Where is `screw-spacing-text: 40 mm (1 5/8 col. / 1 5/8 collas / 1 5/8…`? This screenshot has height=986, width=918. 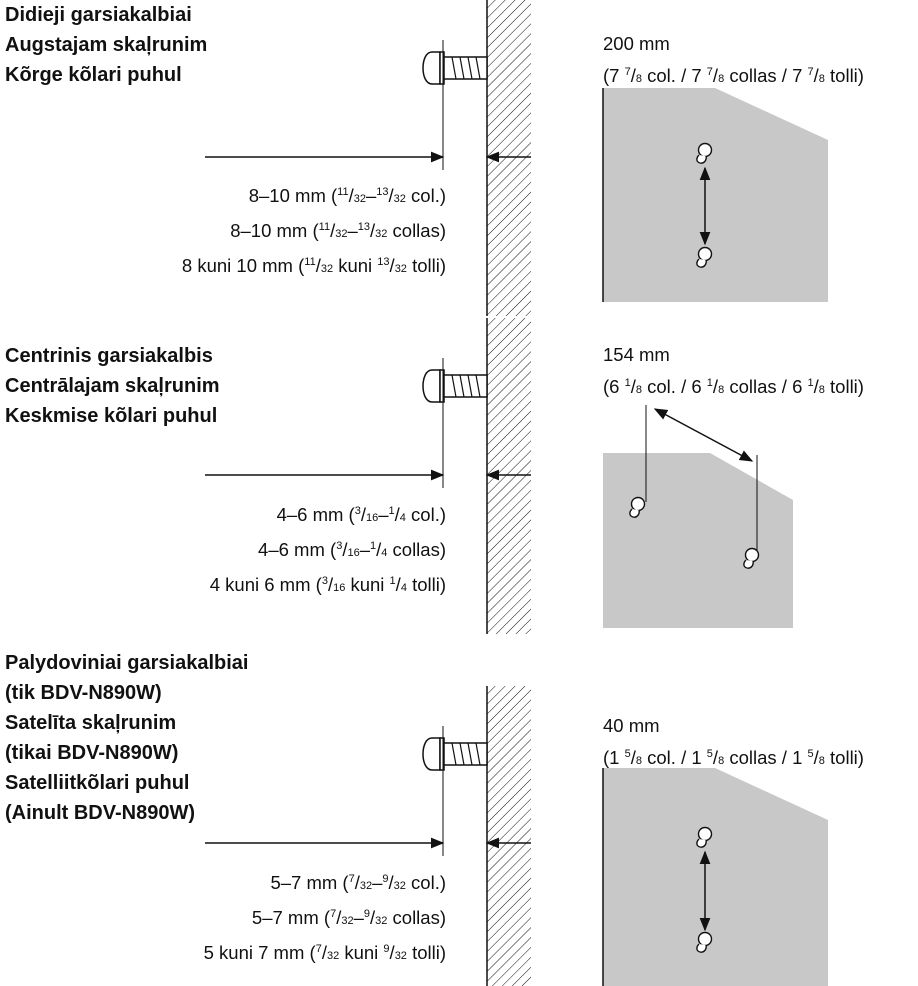
screw-spacing-text: 40 mm (1 5/8 col. / 1 5/8 collas / 1 5/8… is located at coordinates (733, 743).